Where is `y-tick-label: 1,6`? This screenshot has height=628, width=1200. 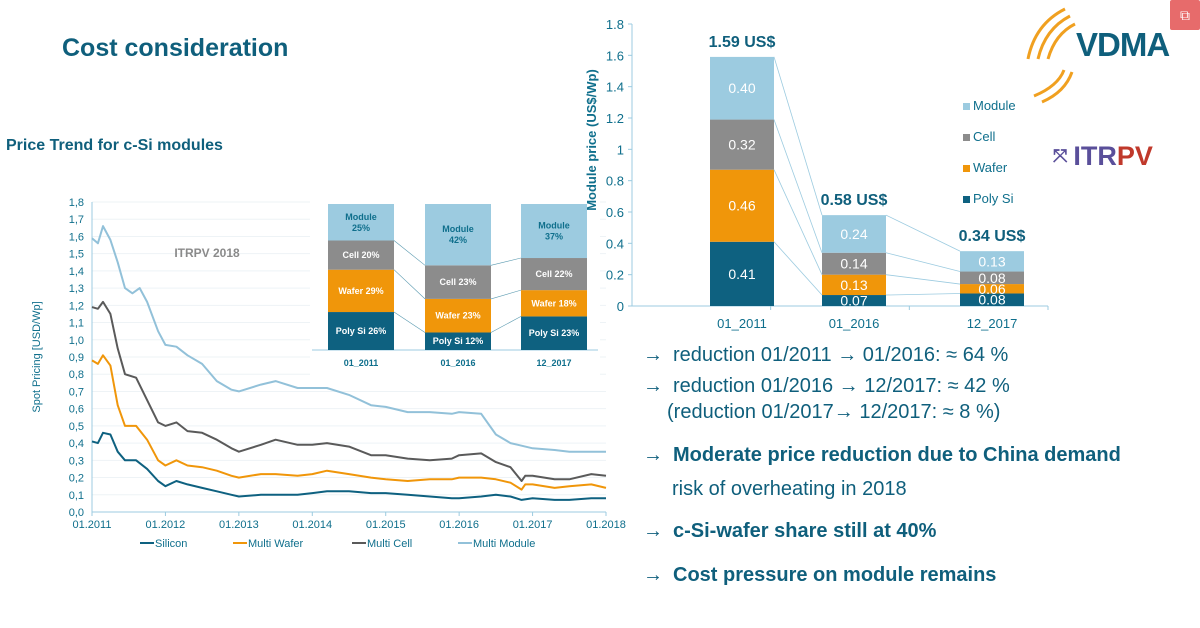 y-tick-label: 1,6 is located at coordinates (76, 237).